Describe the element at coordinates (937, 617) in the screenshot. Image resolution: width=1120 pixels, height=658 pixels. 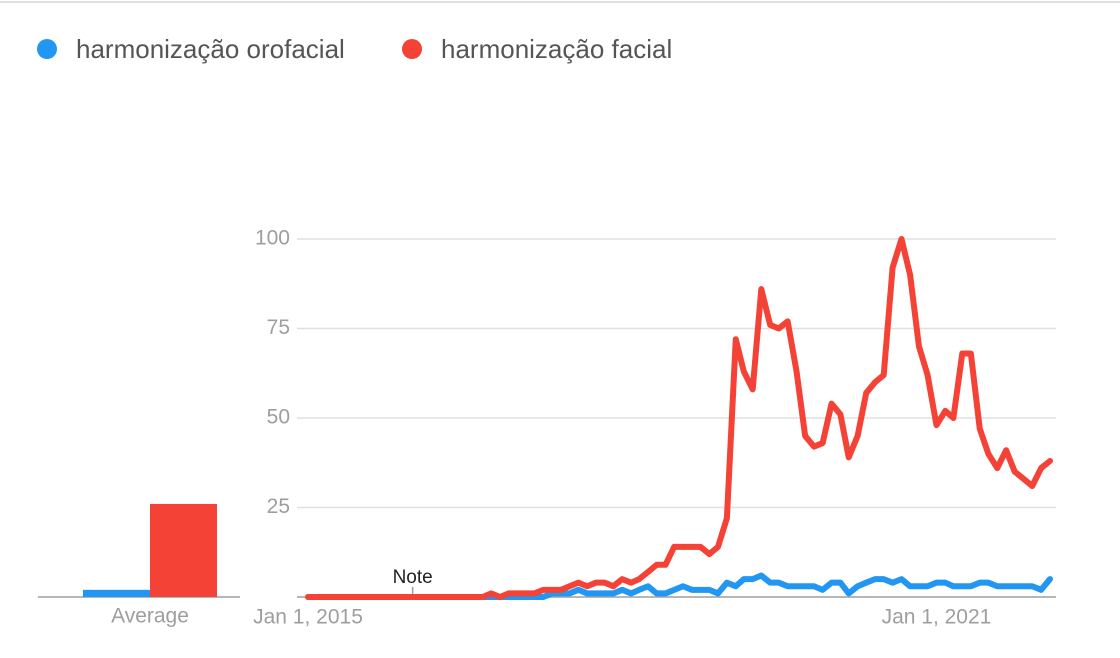
I see `x-tick-label: Jan 1, 2021` at that location.